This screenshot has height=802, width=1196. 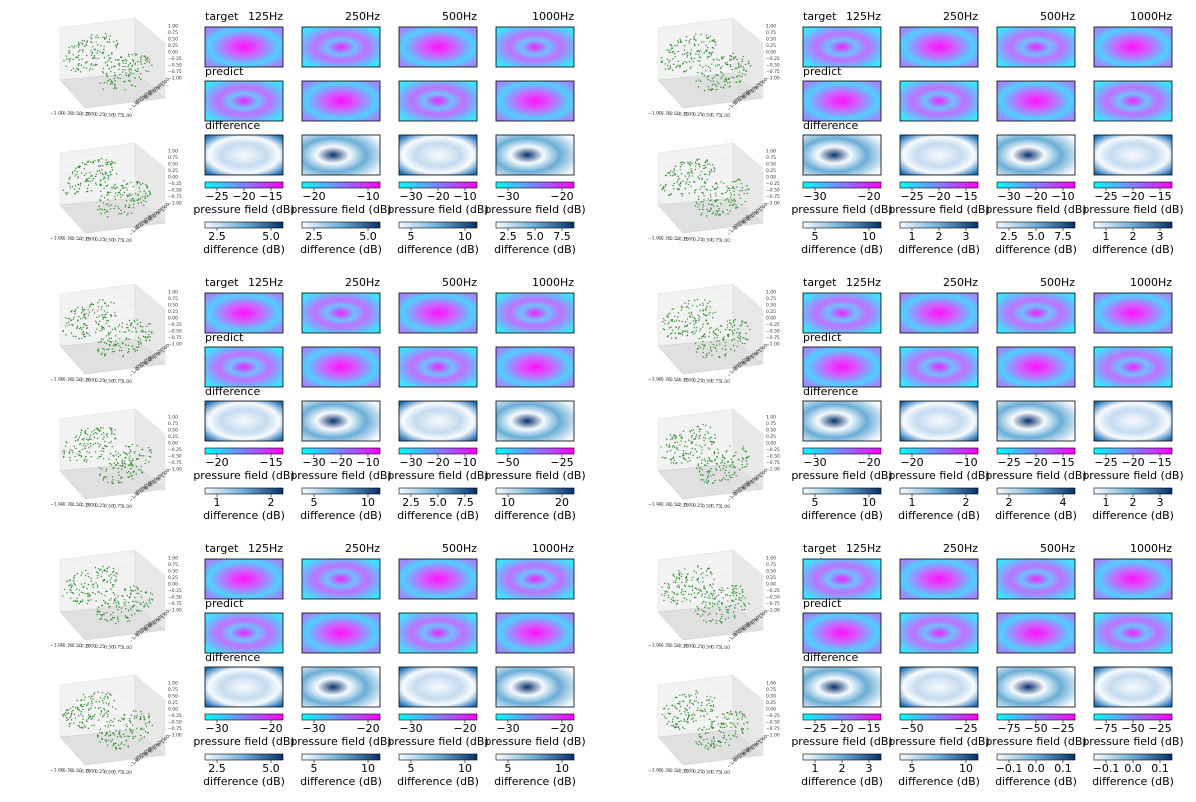 I want to click on colorbar-label: pressure field (dB), so click(x=841, y=209).